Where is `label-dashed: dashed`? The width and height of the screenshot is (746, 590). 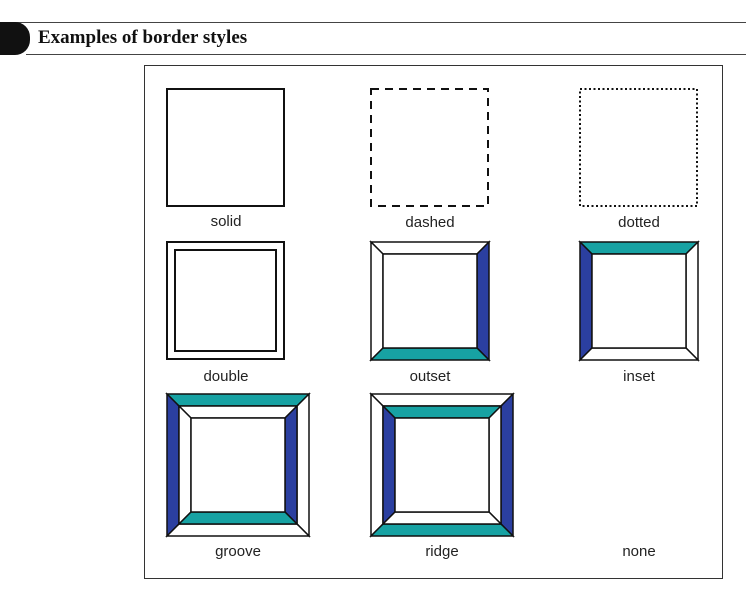 label-dashed: dashed is located at coordinates (430, 222).